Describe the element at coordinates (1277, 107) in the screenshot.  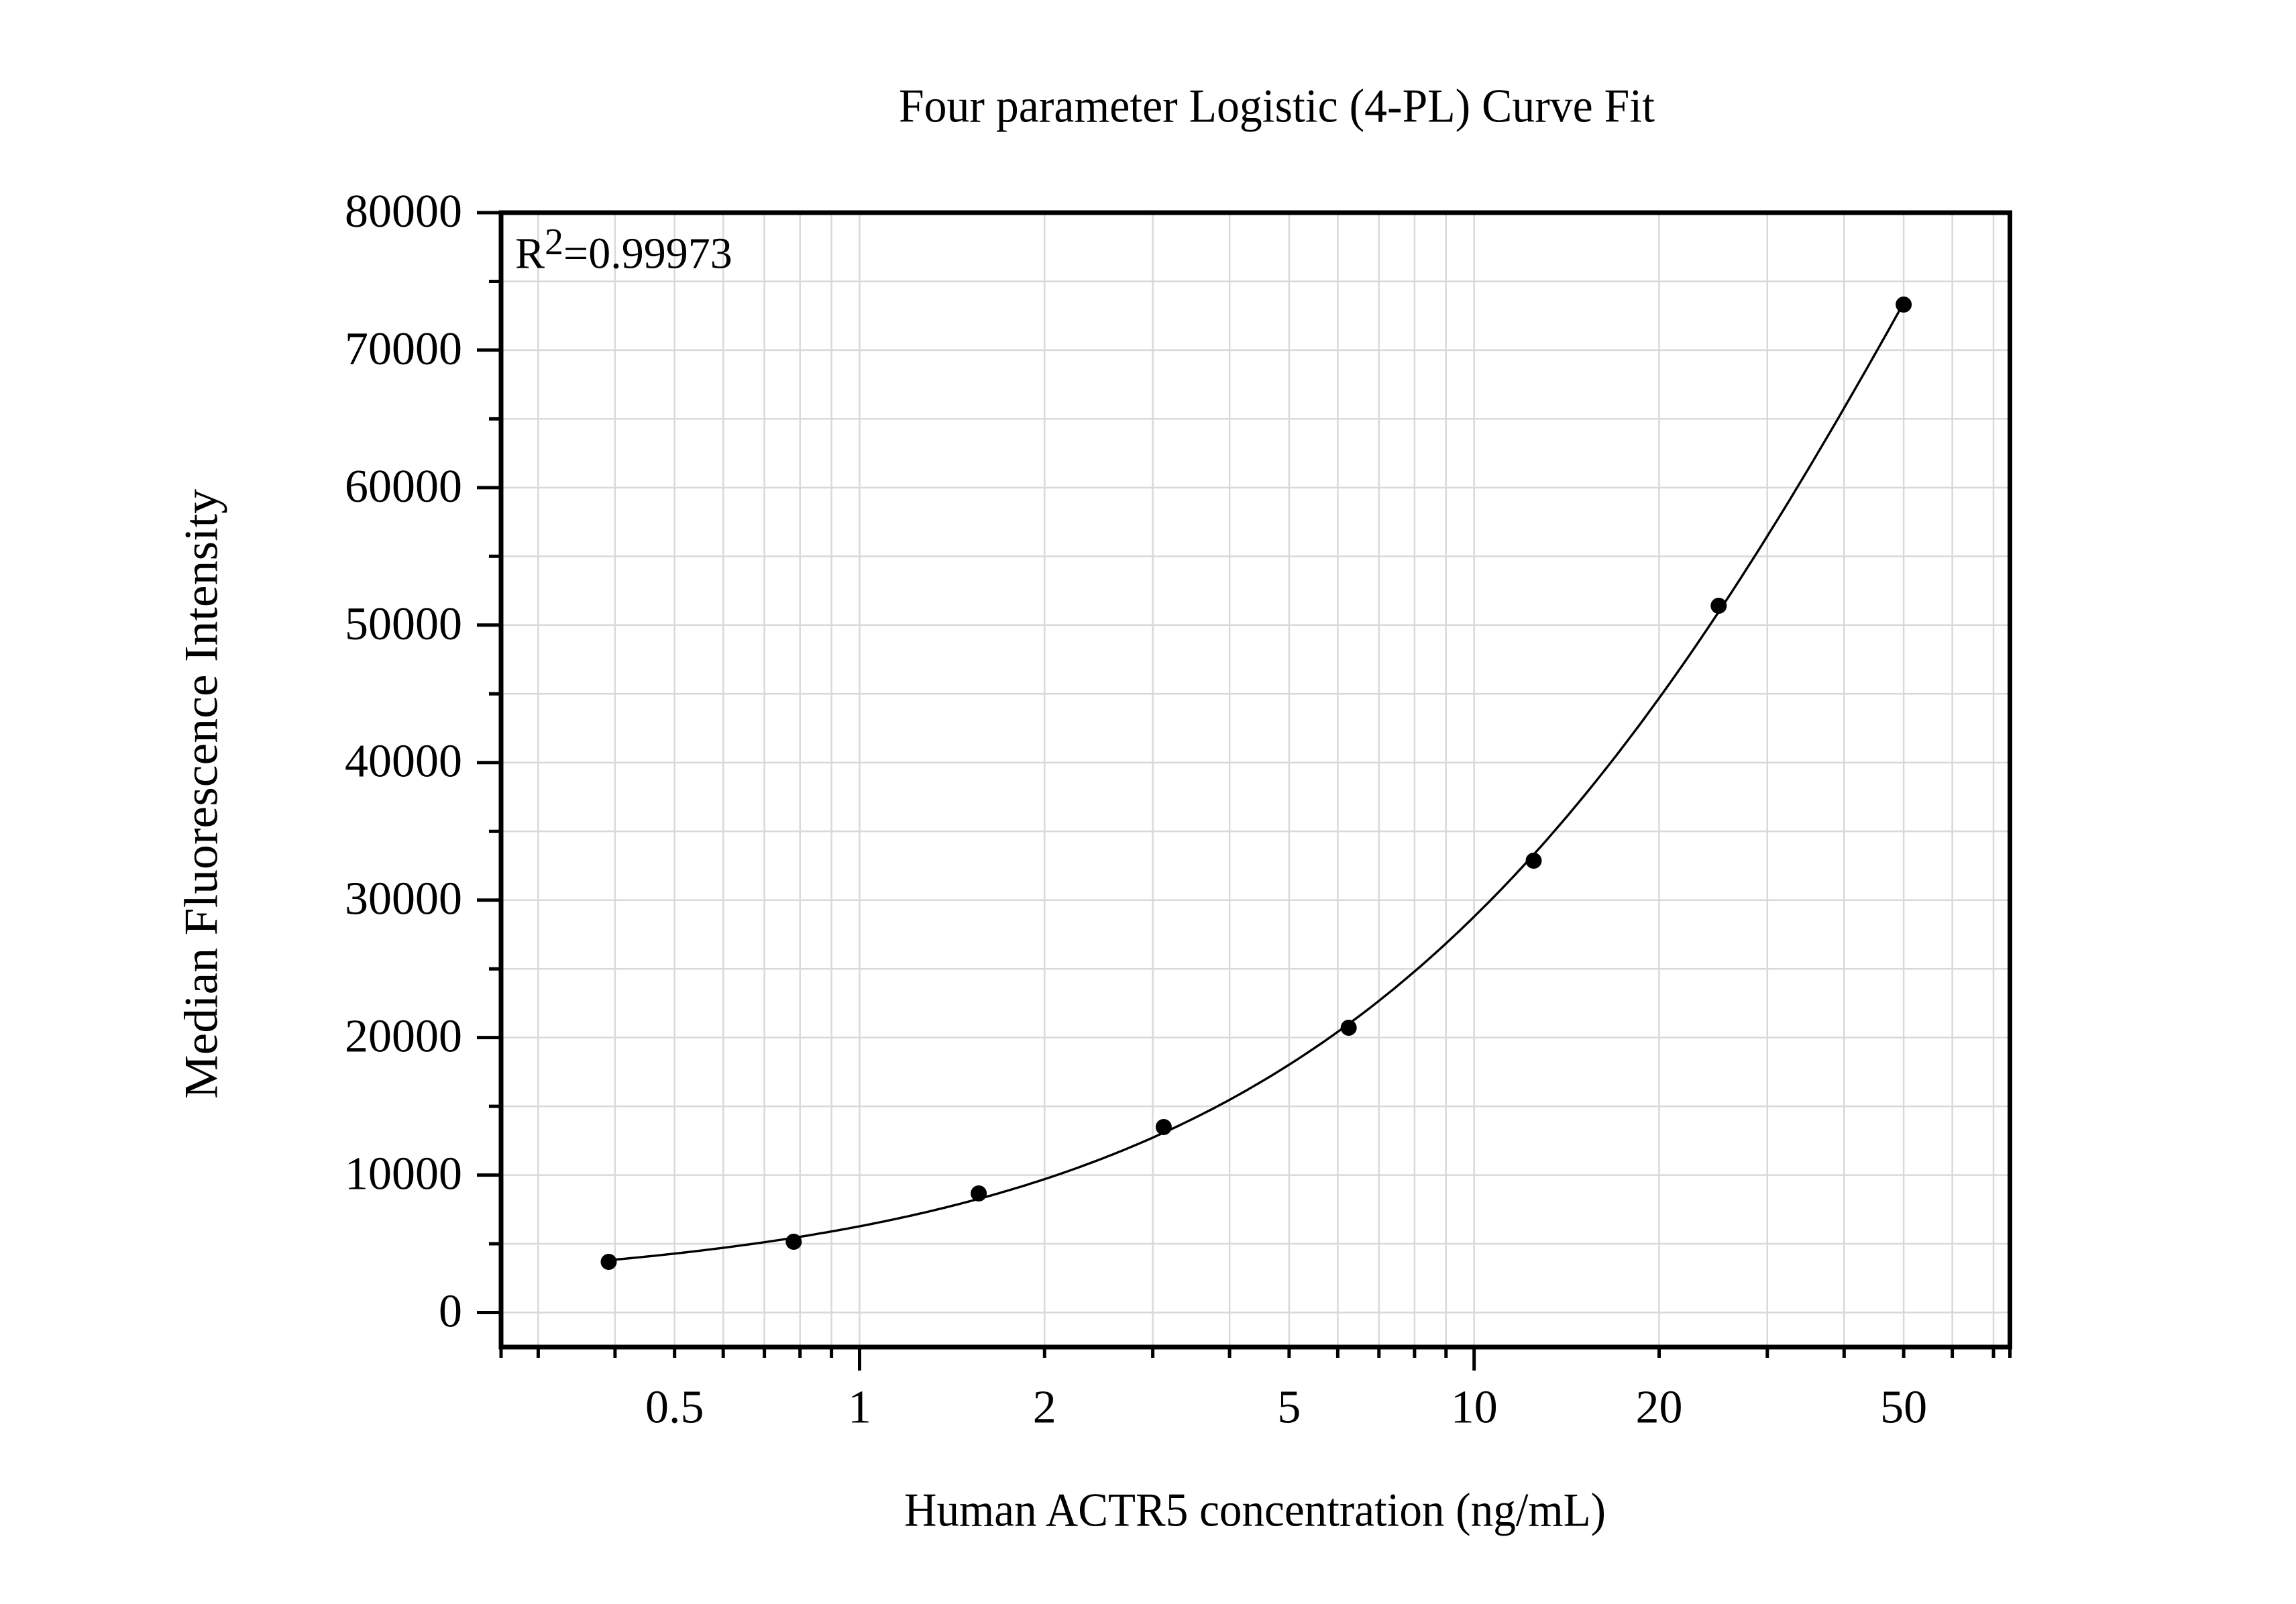
I see `svg-text:Four parameter Logistic (4-PL): Four parameter Logistic (4-PL) Curve Fit` at that location.